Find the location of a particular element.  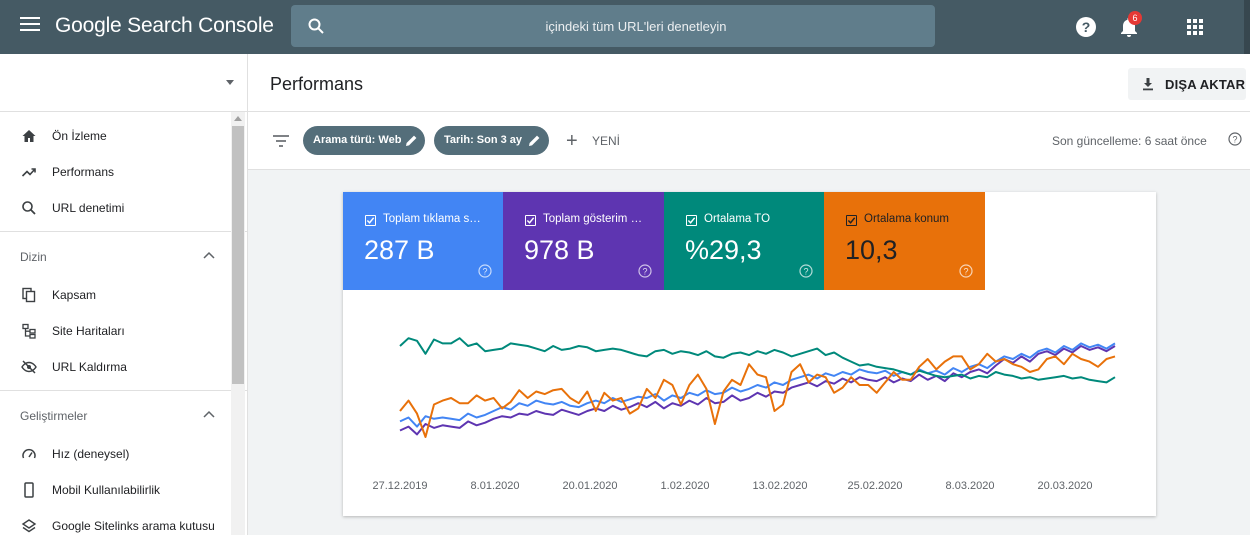

sidebar-item-label: Site Haritaları is located at coordinates (88, 331).